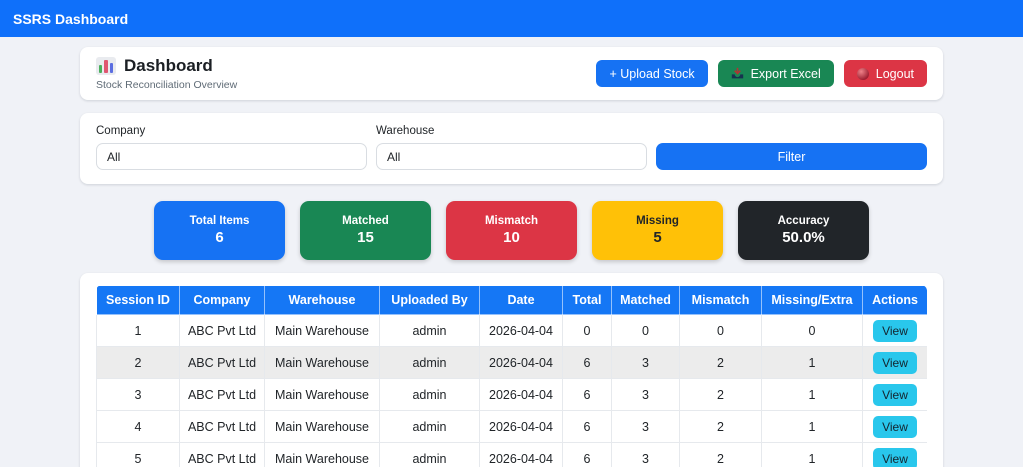 The image size is (1023, 467). What do you see at coordinates (885, 73) in the screenshot?
I see `logout-button: Logout` at bounding box center [885, 73].